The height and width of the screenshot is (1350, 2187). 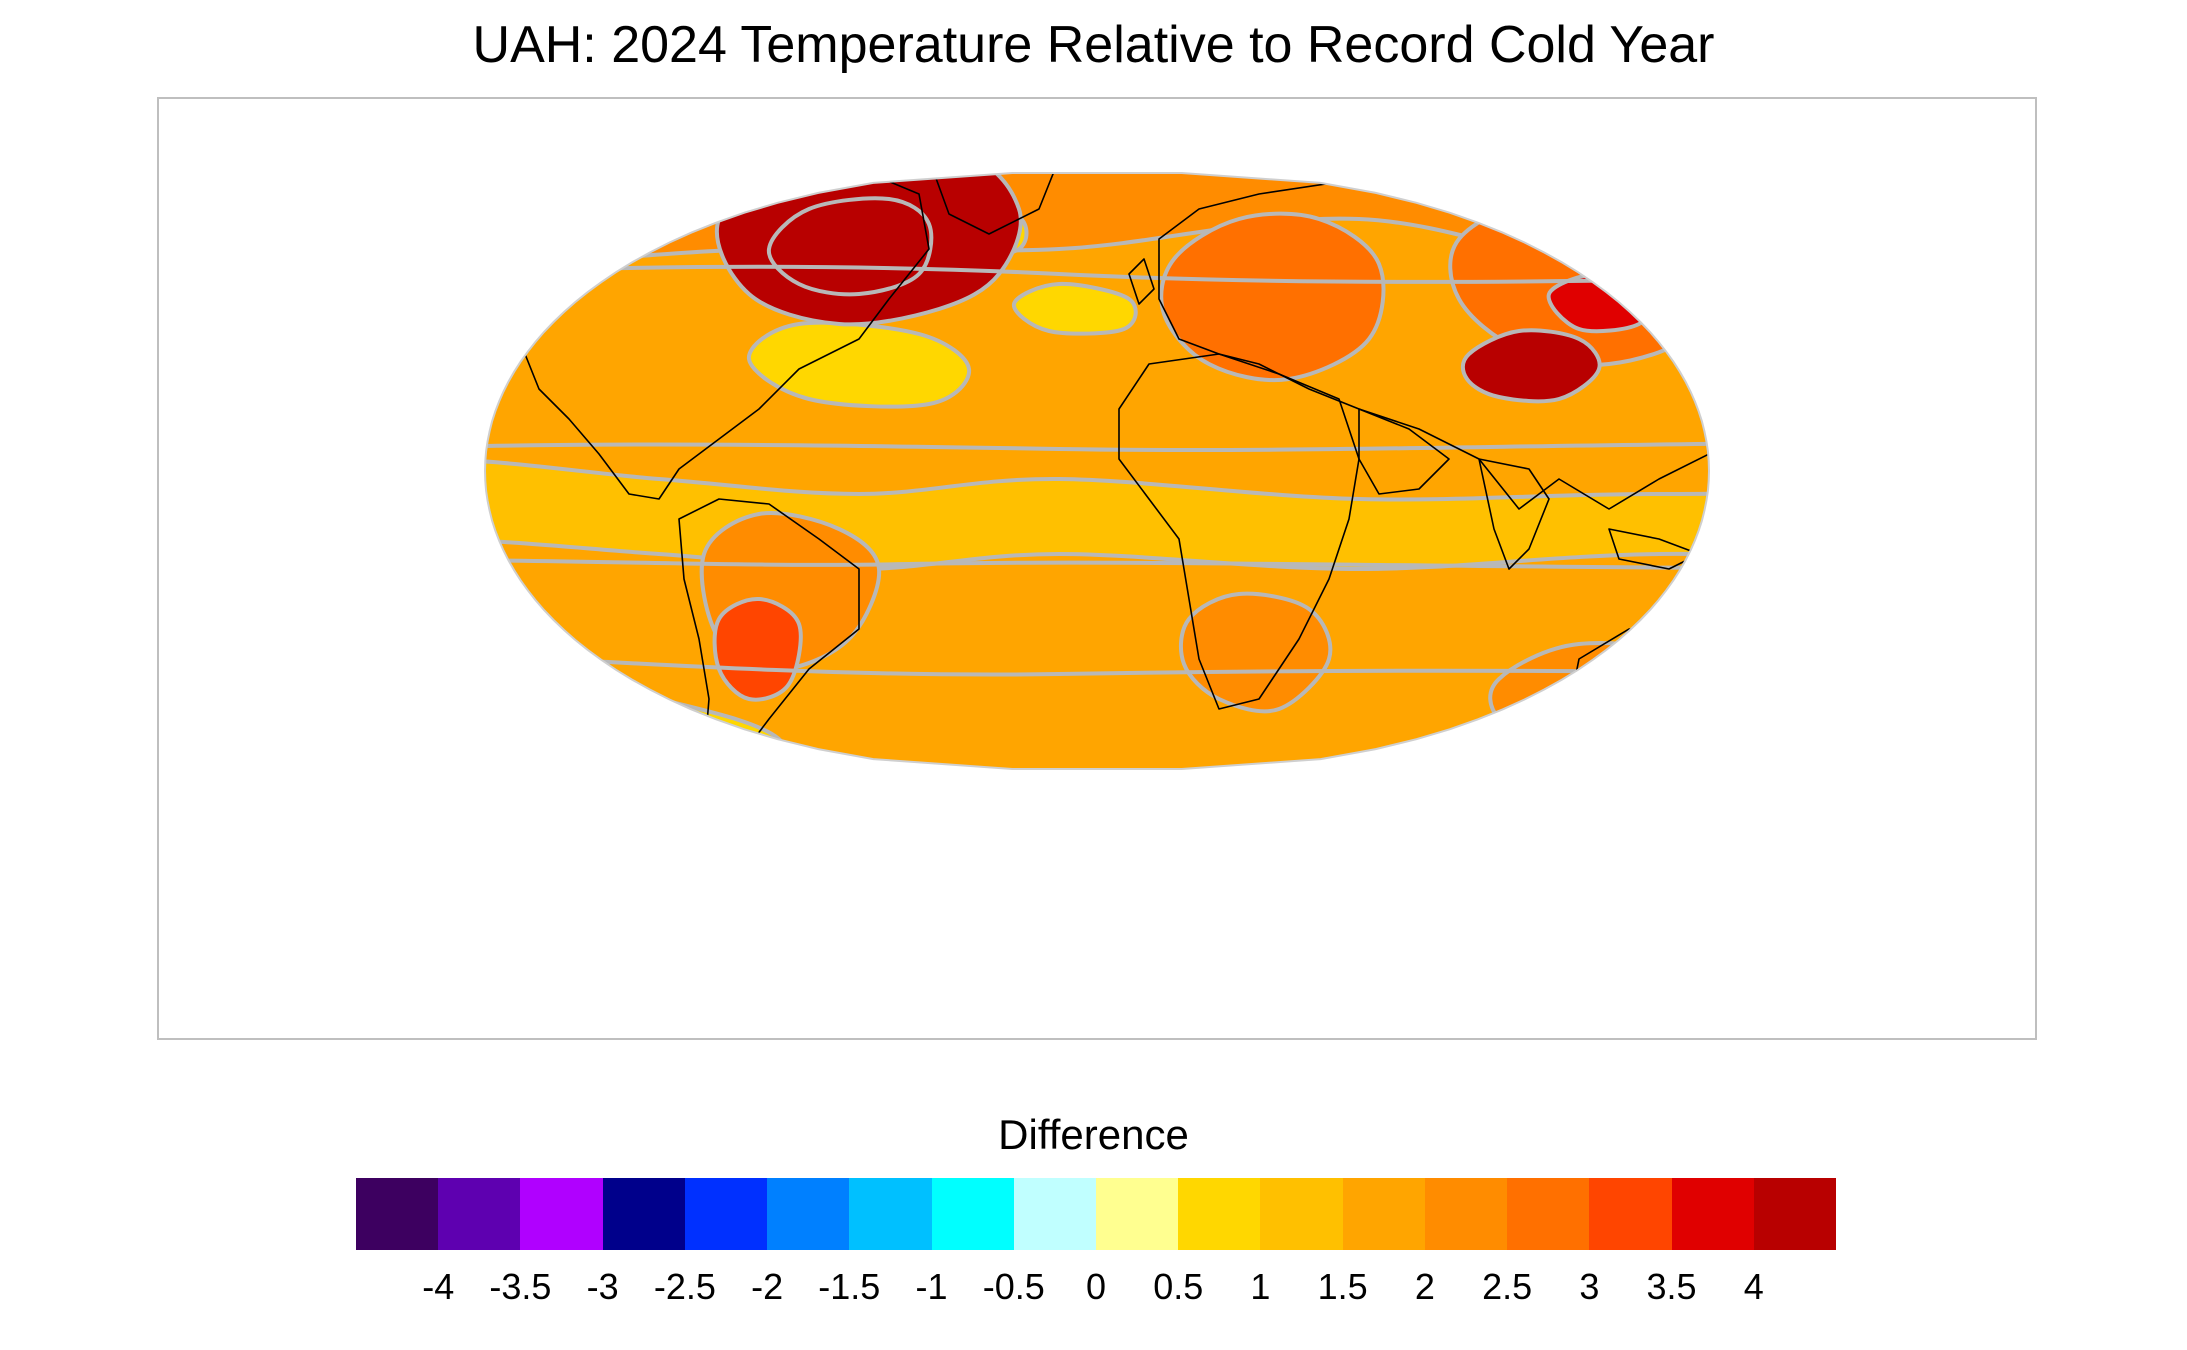 What do you see at coordinates (931, 1286) in the screenshot?
I see `legend-tick-label: -1` at bounding box center [931, 1286].